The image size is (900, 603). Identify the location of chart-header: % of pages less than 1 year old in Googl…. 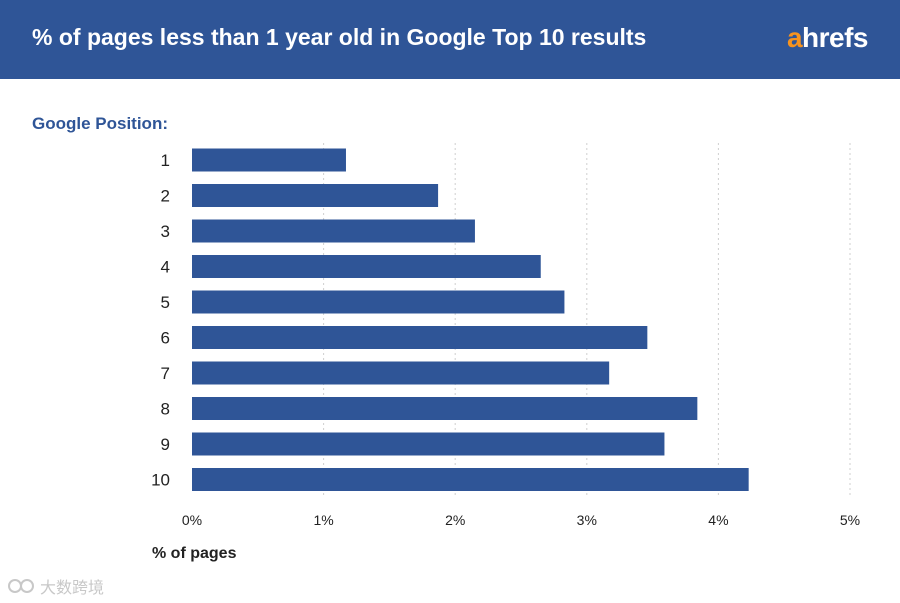
(450, 39).